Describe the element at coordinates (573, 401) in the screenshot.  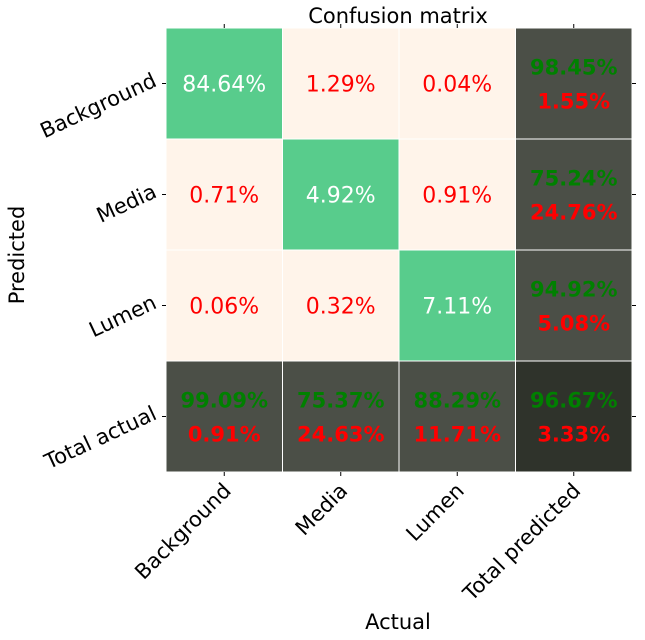
I see `cell-correct-r3-c3: 96.67%` at that location.